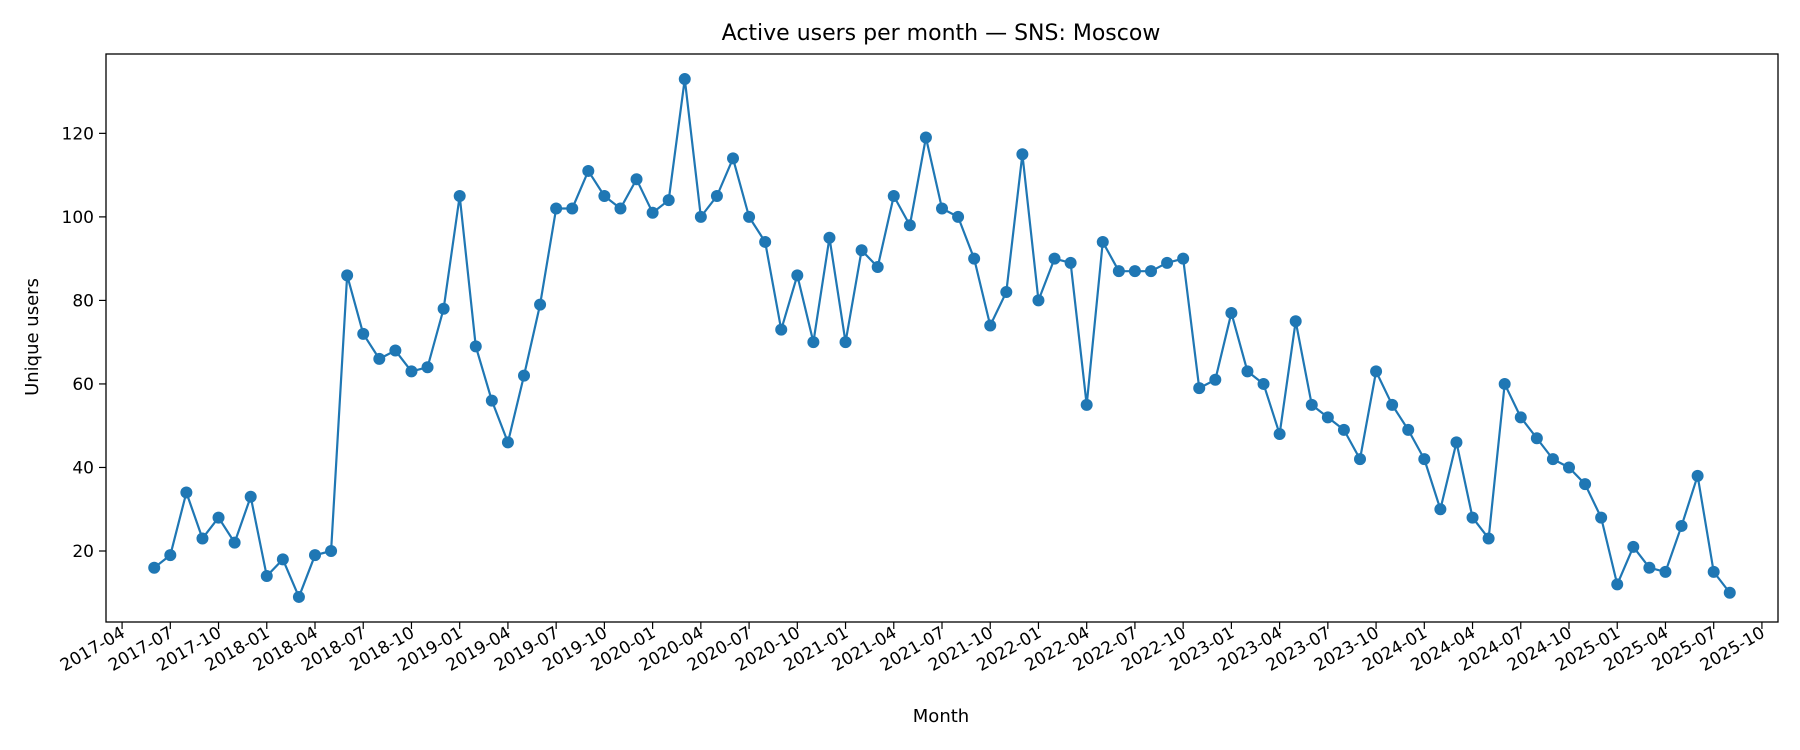 Image resolution: width=1800 pixels, height=750 pixels. I want to click on x-axis-label: Month, so click(941, 716).